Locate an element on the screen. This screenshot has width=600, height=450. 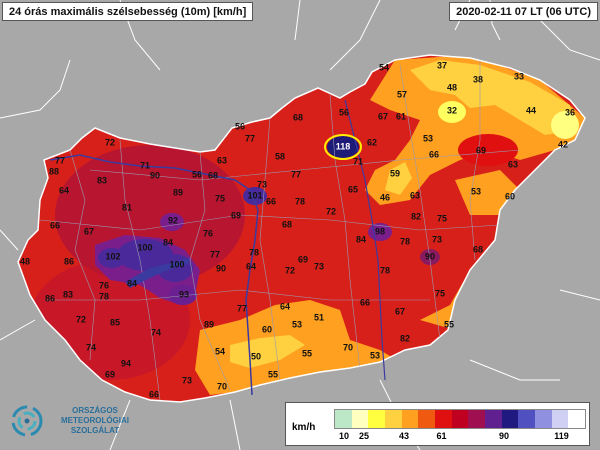
station-value: 94 is located at coordinates (126, 363).